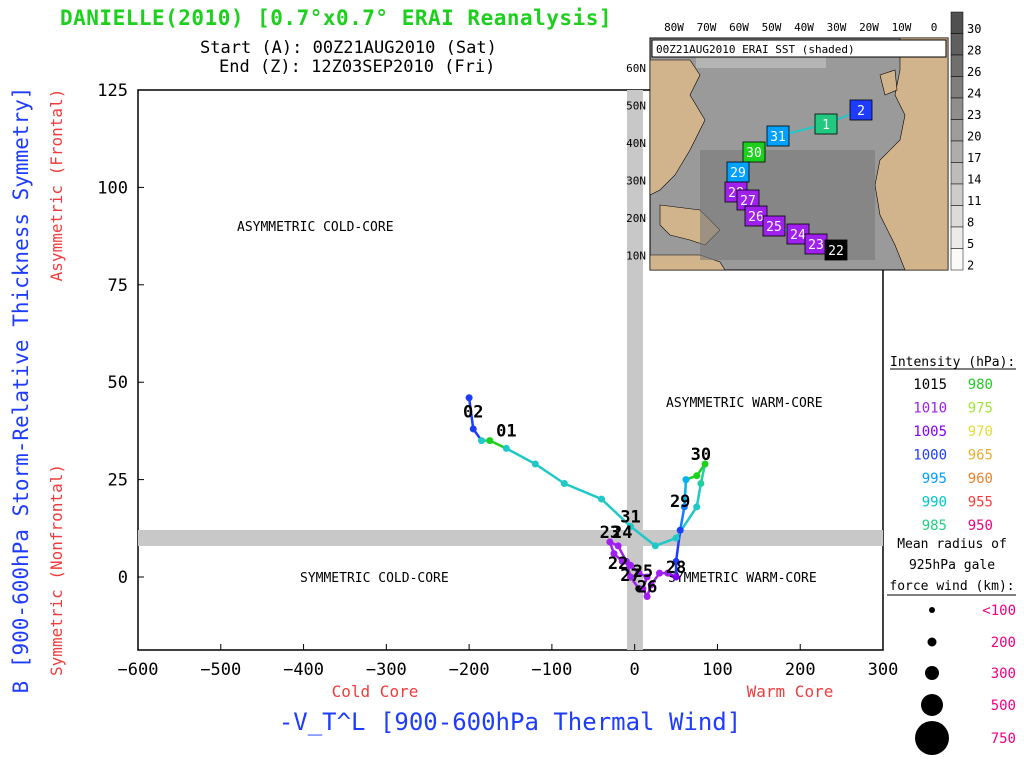 The image size is (1024, 768). What do you see at coordinates (930, 432) in the screenshot?
I see `intensity-value: 1005` at bounding box center [930, 432].